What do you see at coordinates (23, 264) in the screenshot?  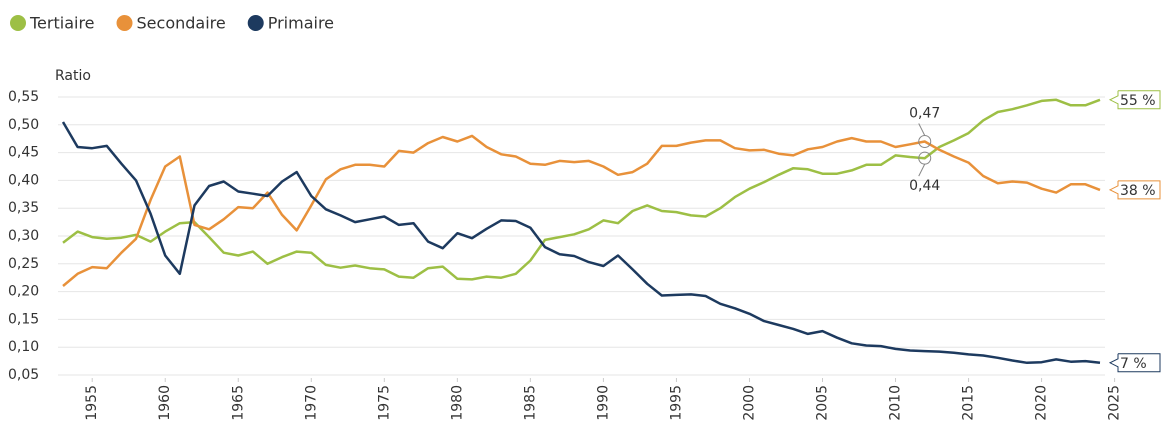 I see `y-tick-label: 0,25` at bounding box center [23, 264].